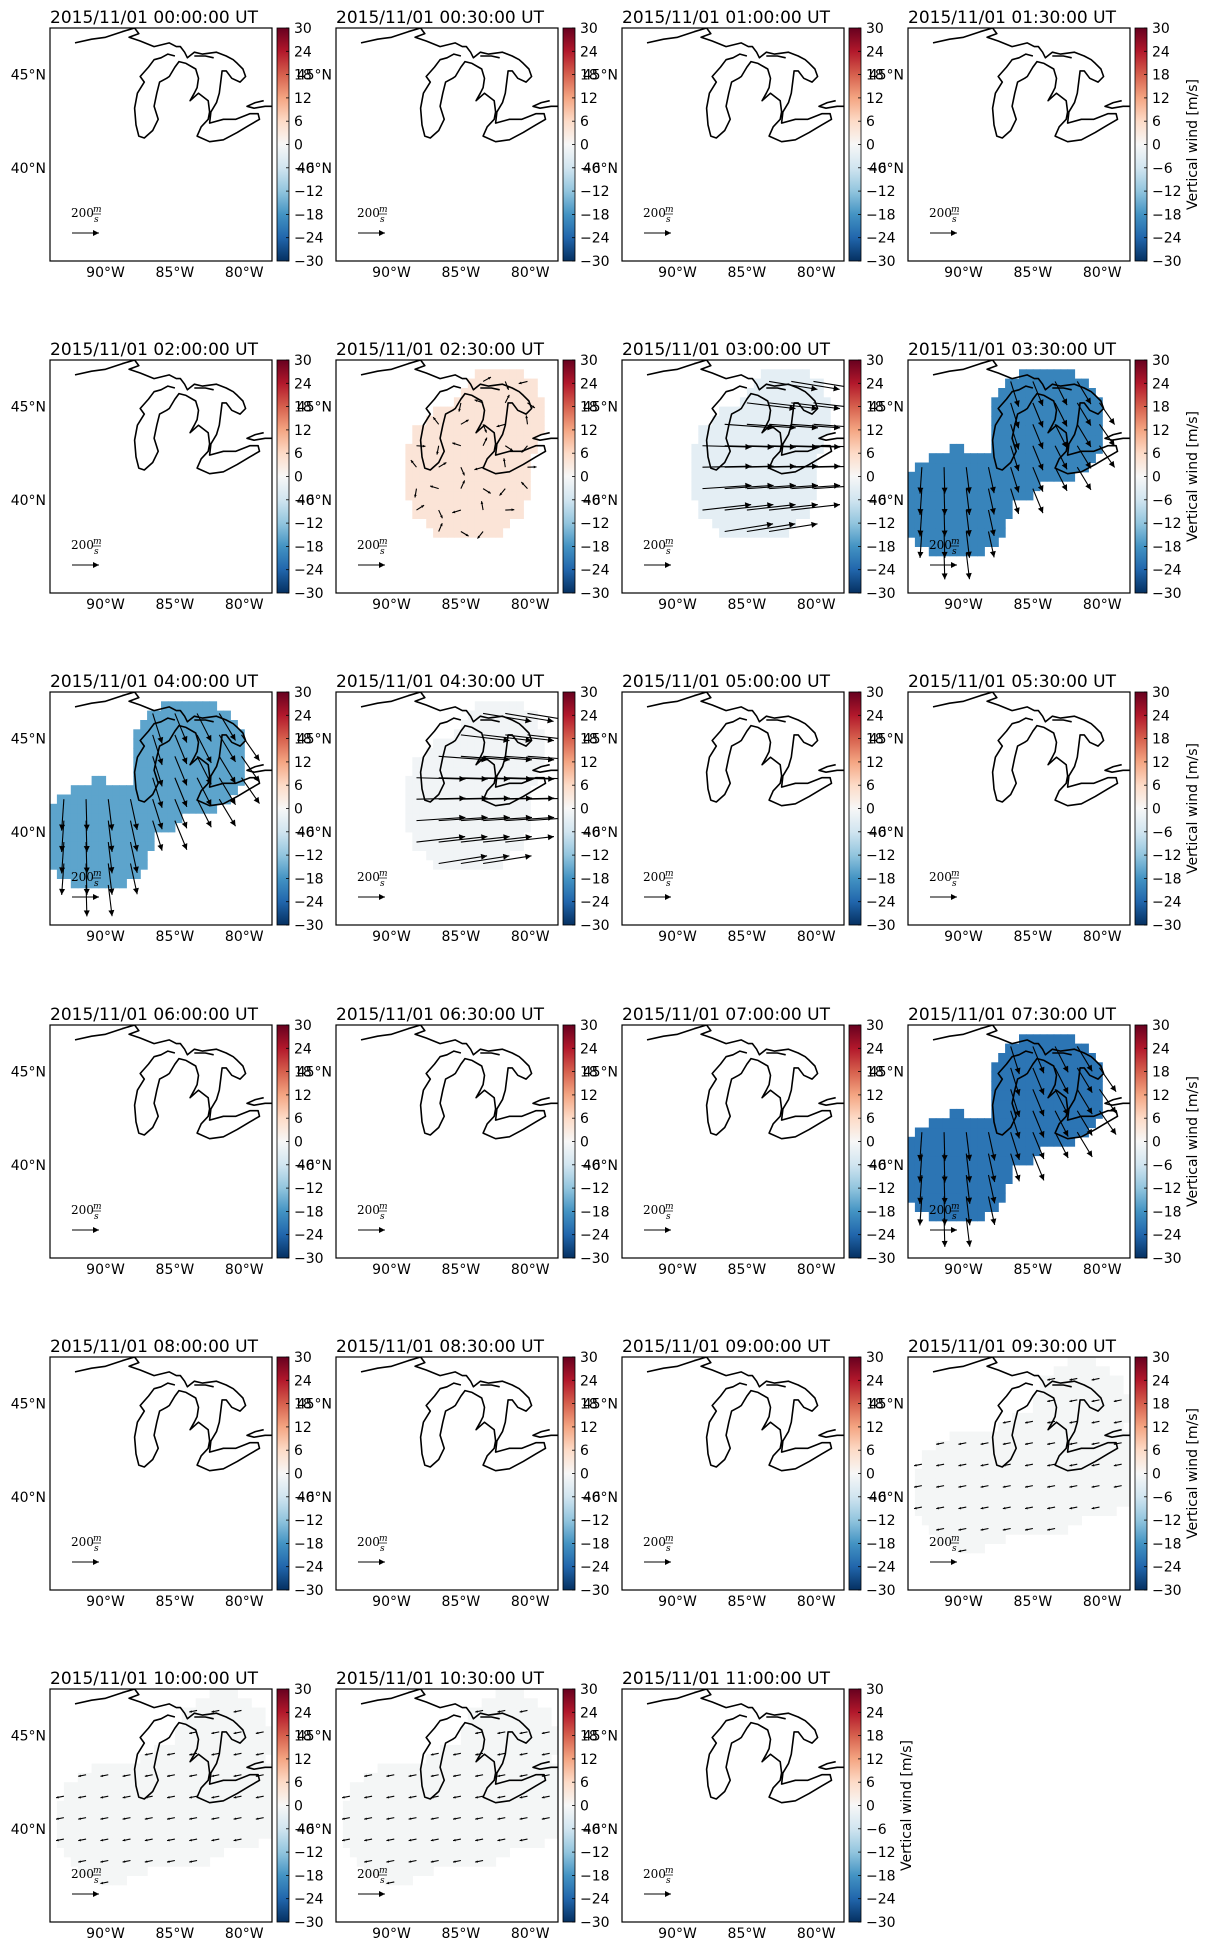 The width and height of the screenshot is (1208, 1939). I want to click on reference-unit-numerator: m, so click(383, 1207).